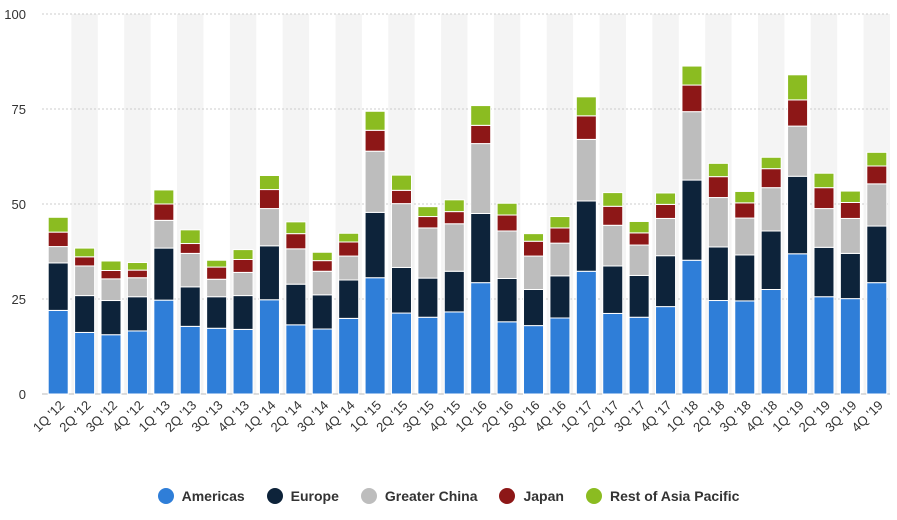  I want to click on legend-item: Rest of Asia Pacific, so click(662, 496).